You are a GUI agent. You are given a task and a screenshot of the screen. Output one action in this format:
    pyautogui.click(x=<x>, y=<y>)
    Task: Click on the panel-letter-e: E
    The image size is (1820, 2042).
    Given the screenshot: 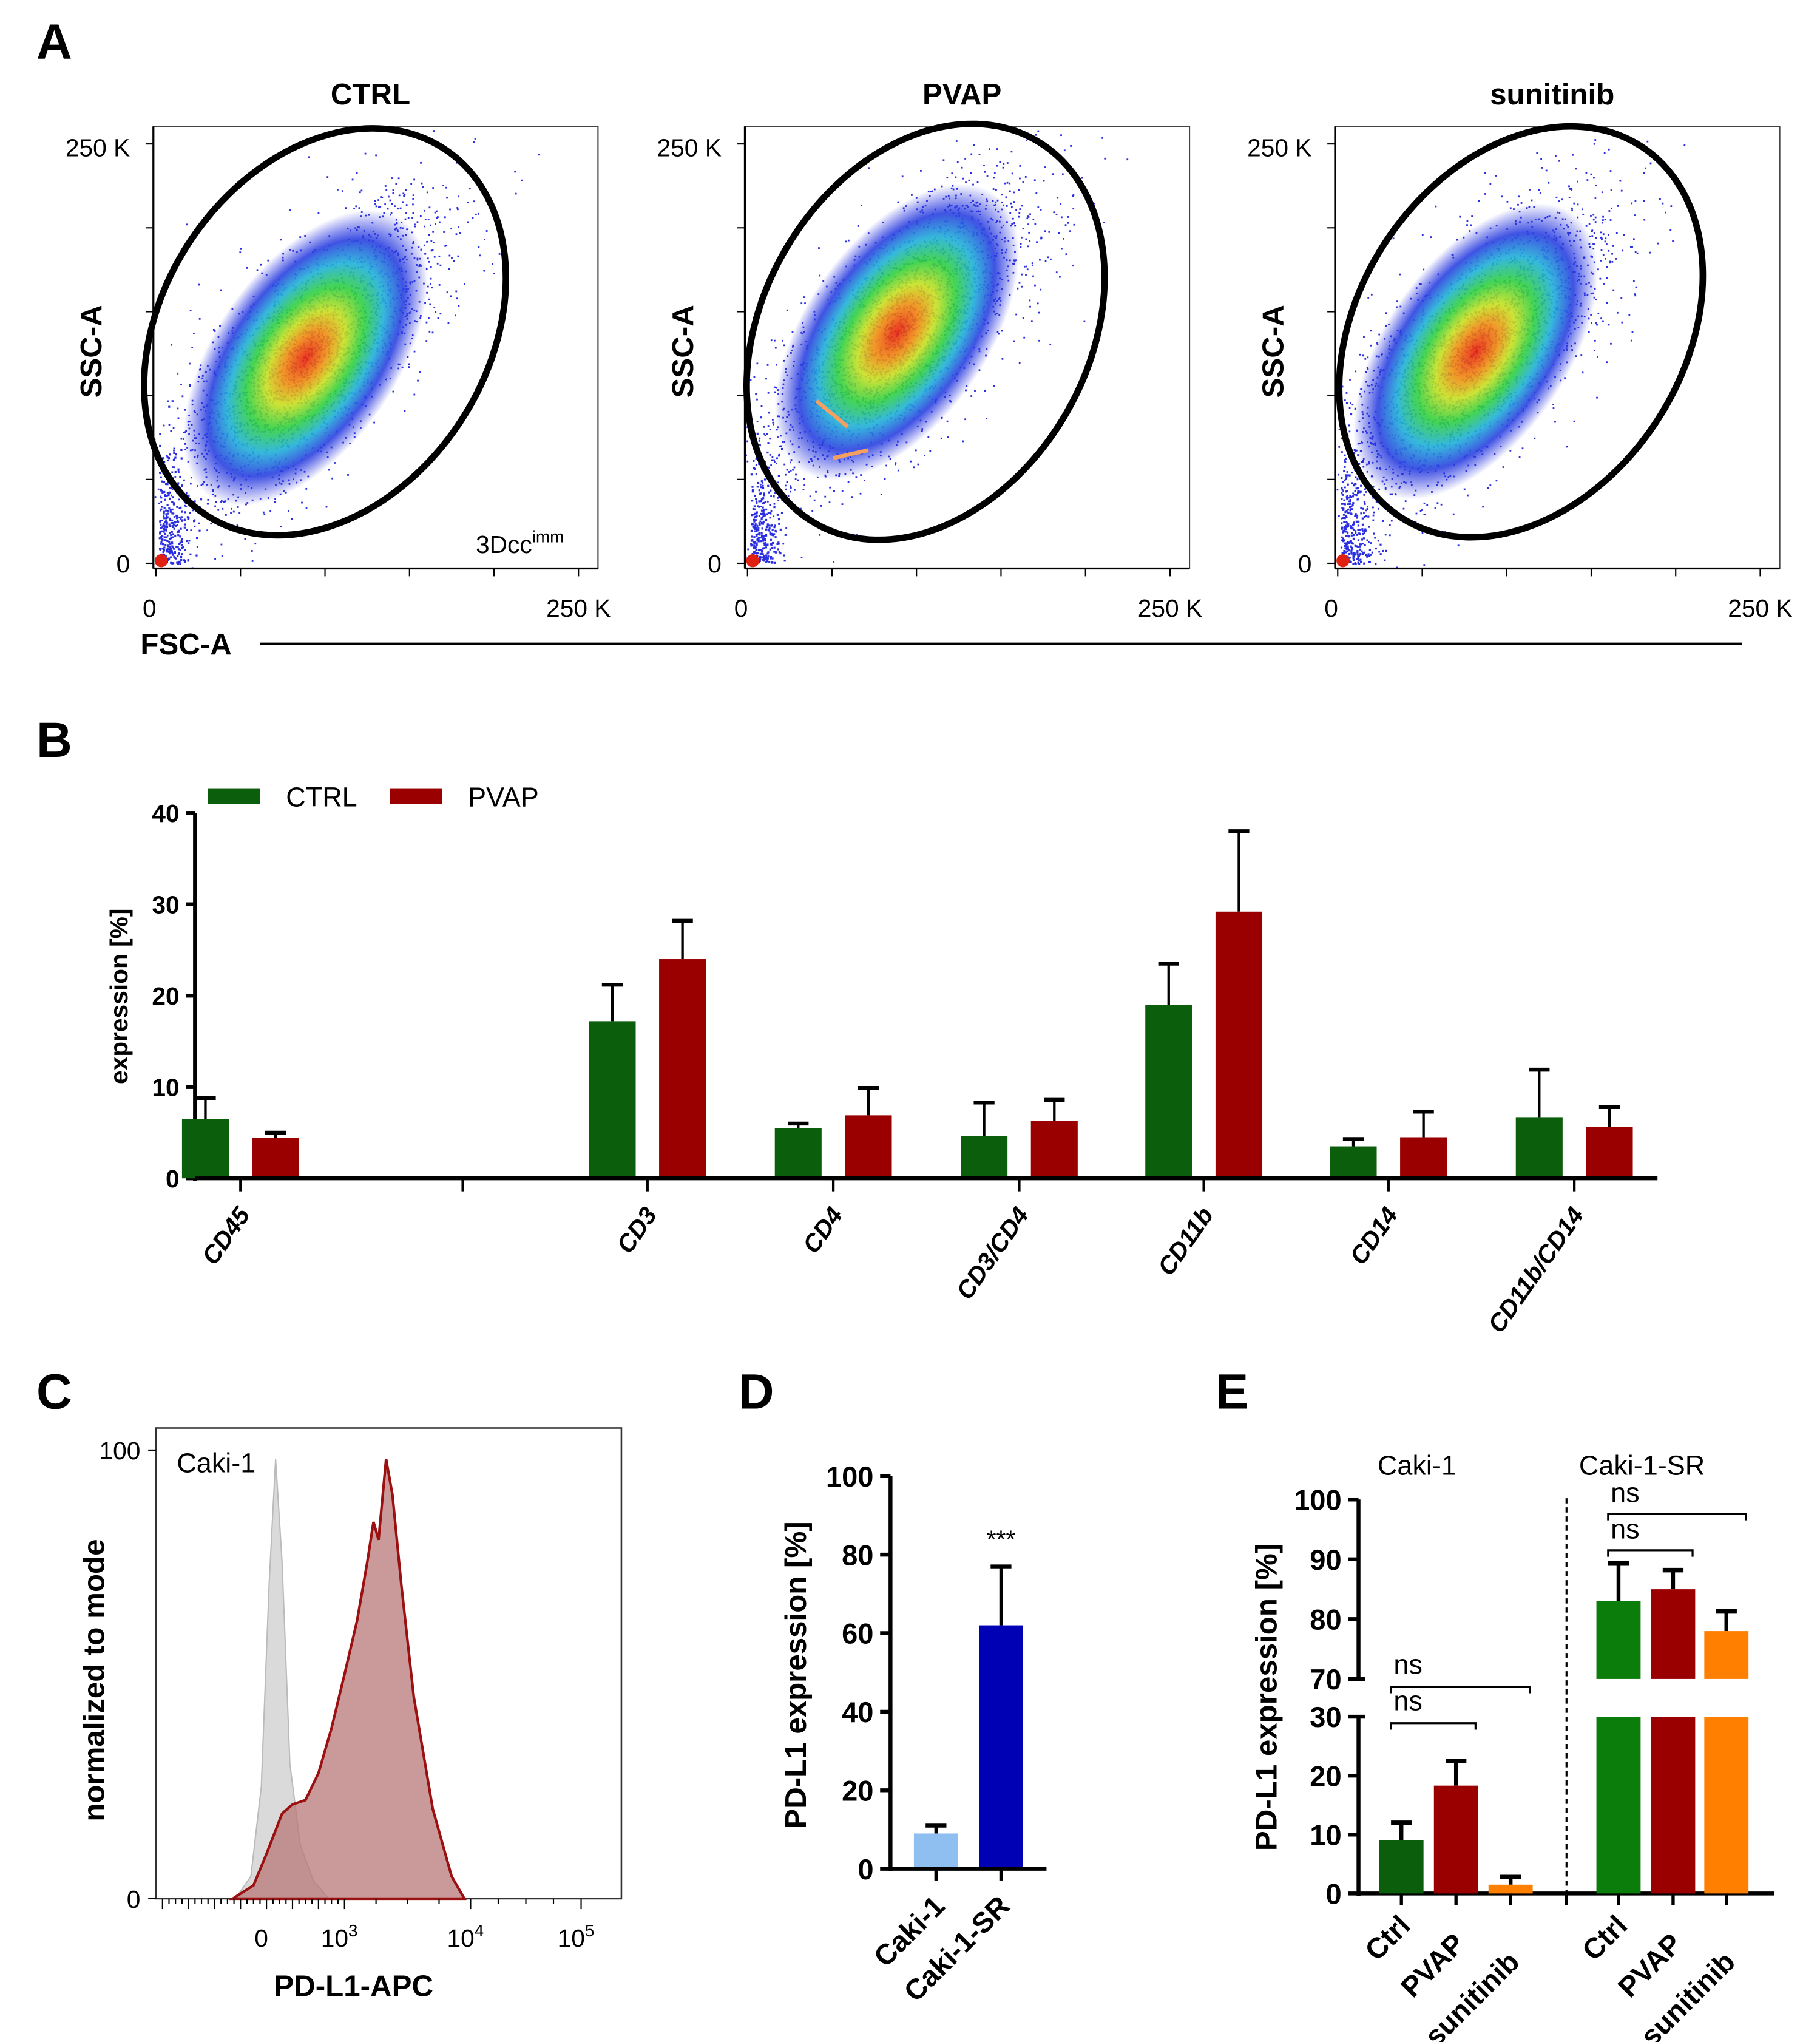 What is the action you would take?
    pyautogui.click(x=1232, y=1391)
    